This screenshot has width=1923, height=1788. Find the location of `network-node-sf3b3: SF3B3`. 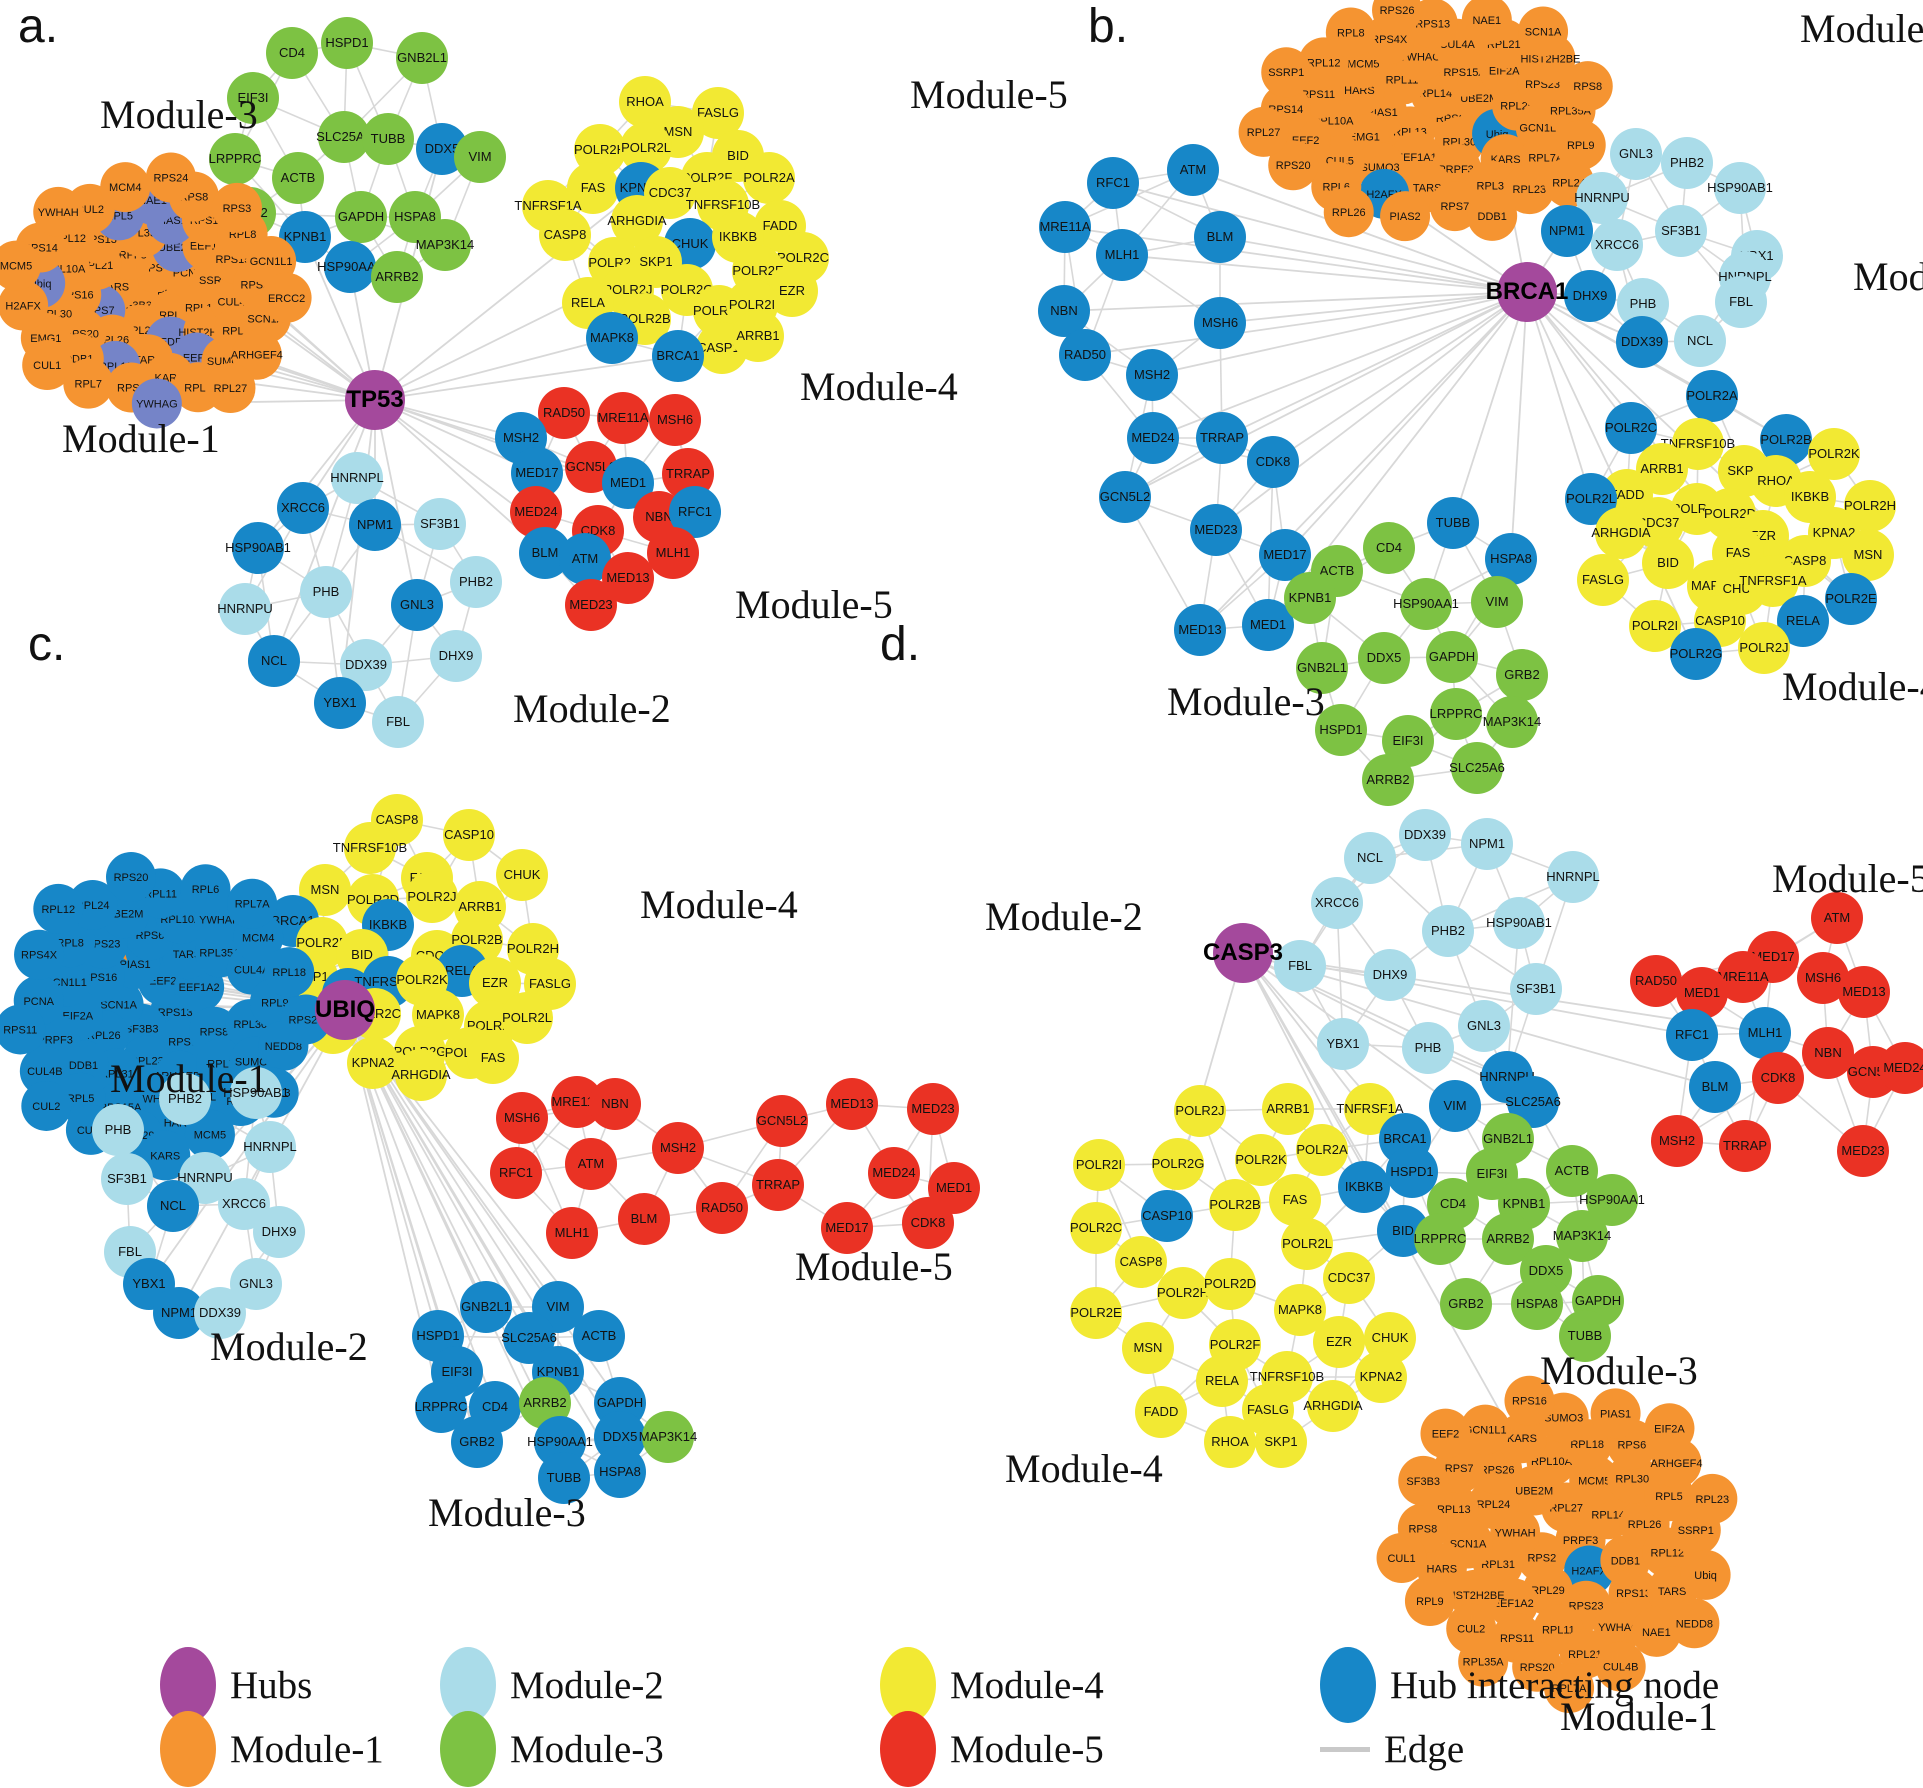

network-node-sf3b3: SF3B3 is located at coordinates (1423, 1481).